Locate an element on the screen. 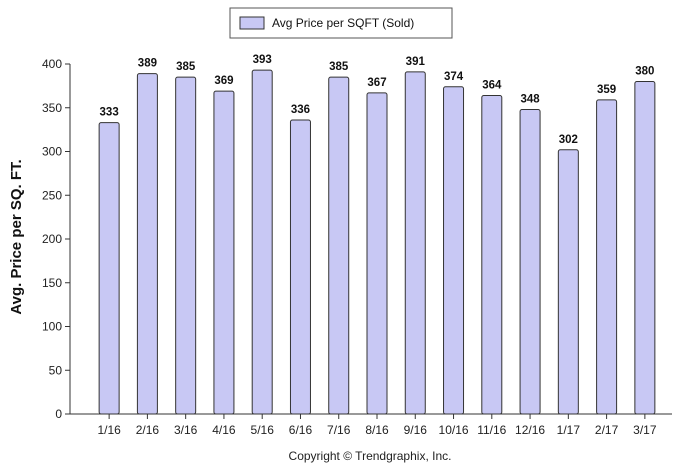 This screenshot has width=688, height=472. y-tick-label: 250 is located at coordinates (52, 195).